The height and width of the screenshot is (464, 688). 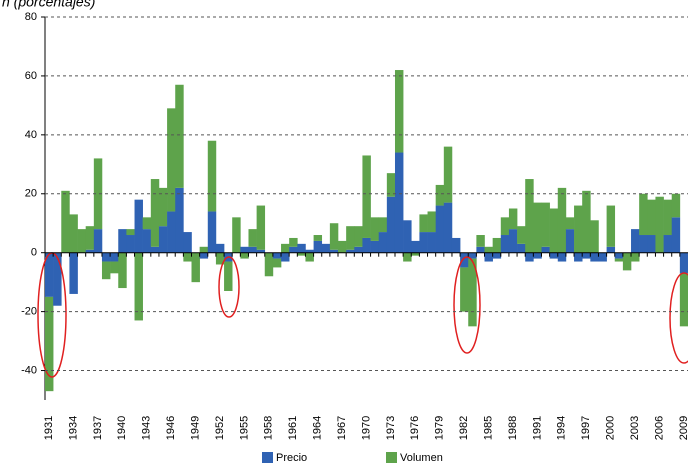 I want to click on x-tick-label: 1985, so click(x=488, y=428).